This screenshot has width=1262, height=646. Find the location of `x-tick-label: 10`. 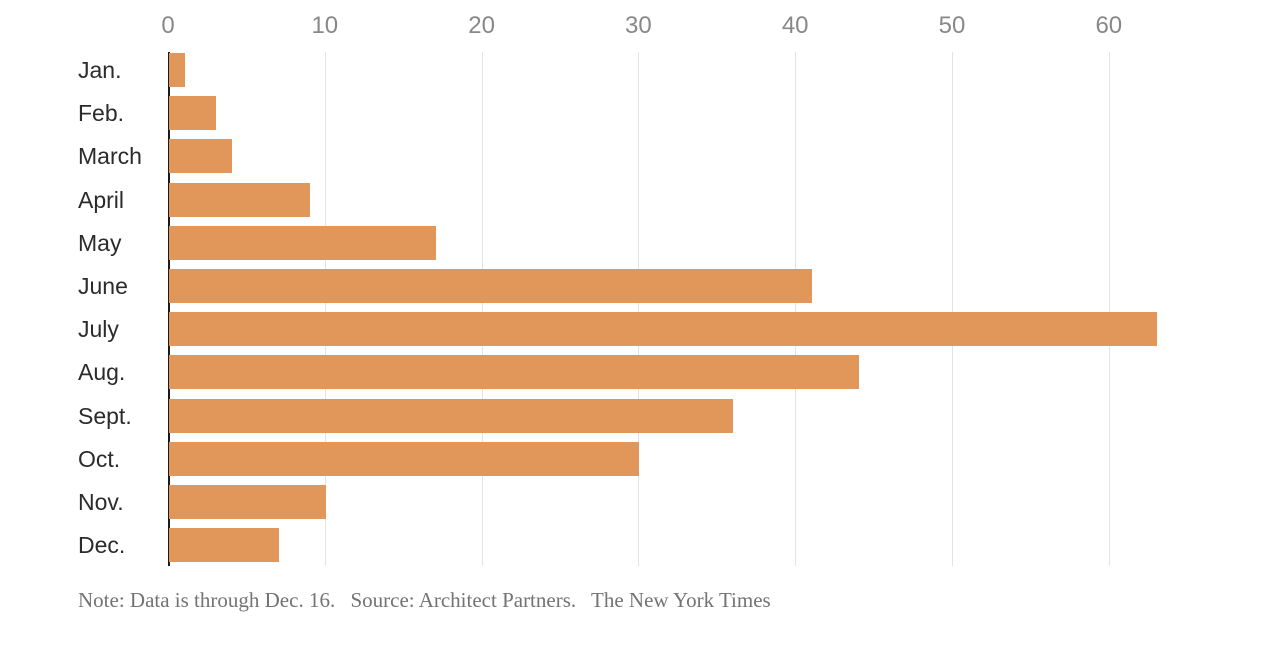

x-tick-label: 10 is located at coordinates (325, 25).